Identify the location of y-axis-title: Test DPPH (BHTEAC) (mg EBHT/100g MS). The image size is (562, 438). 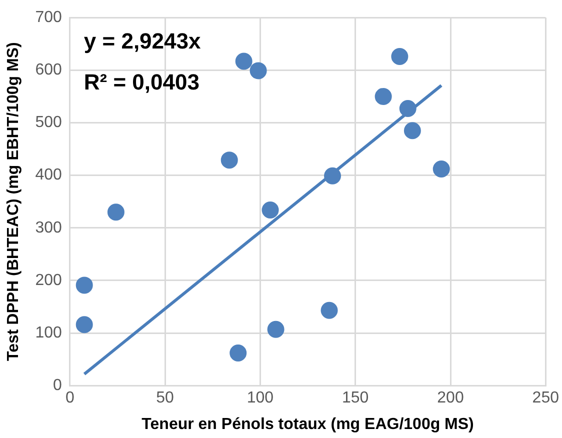
(13, 202).